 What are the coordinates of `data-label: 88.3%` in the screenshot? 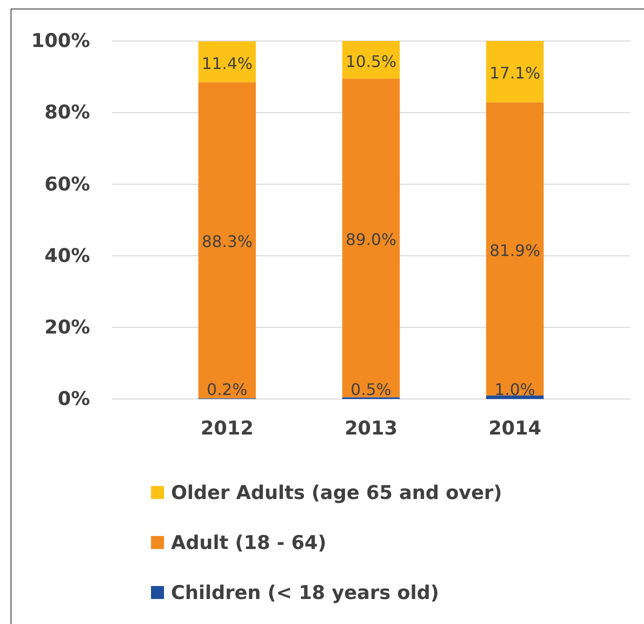 It's located at (227, 242).